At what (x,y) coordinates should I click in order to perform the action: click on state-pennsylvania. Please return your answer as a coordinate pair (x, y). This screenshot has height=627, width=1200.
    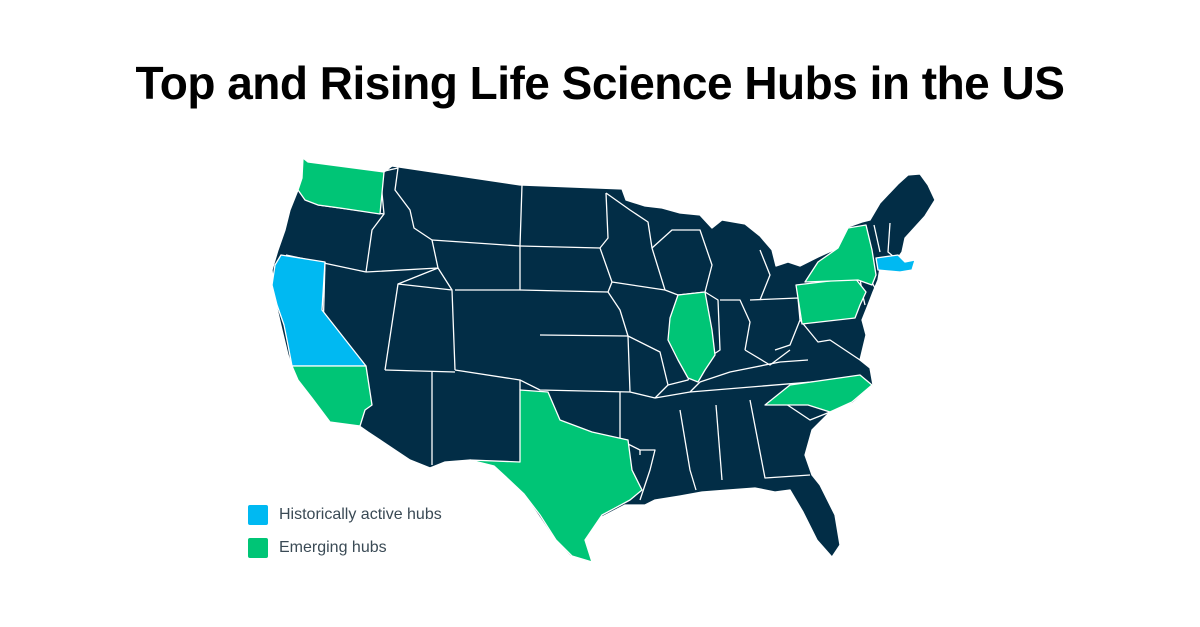
    Looking at the image, I should click on (831, 301).